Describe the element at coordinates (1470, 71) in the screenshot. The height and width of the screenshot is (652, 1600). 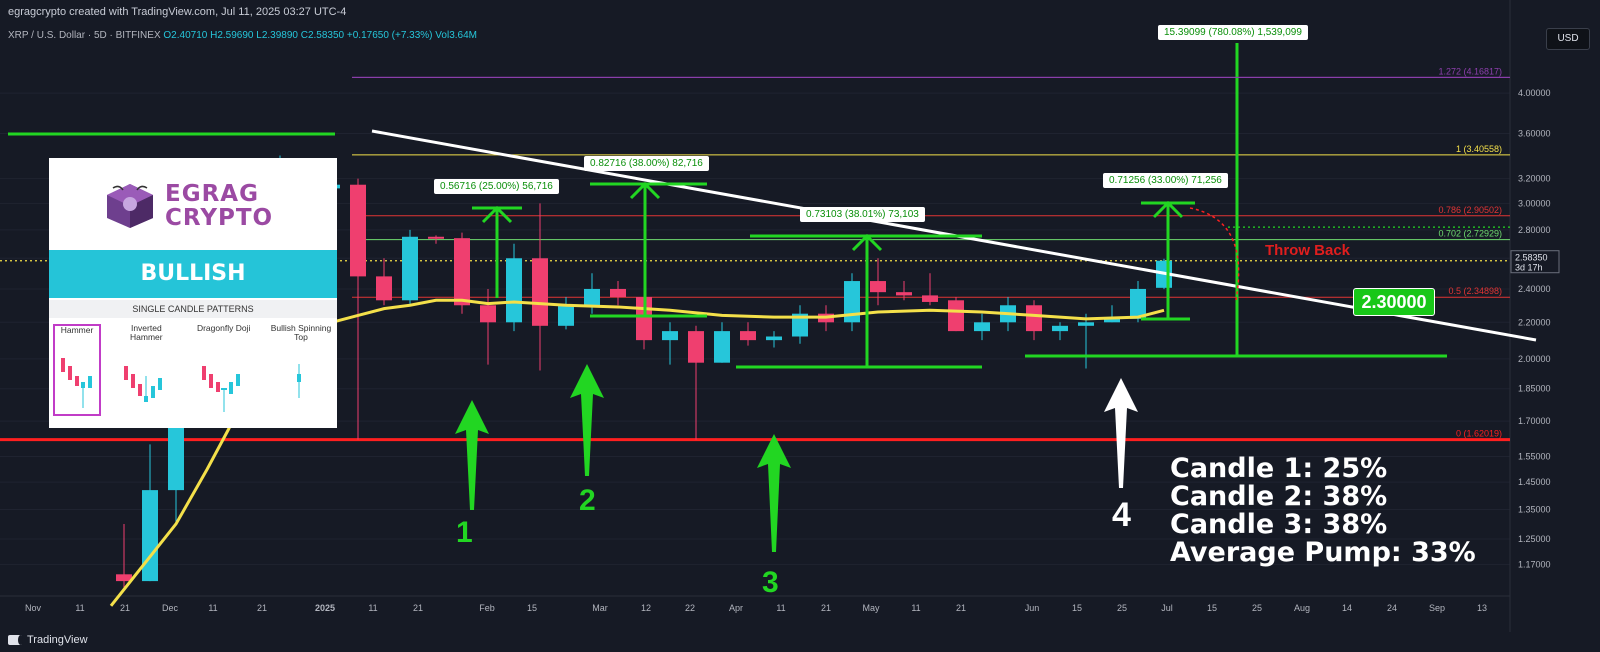
I see `fib-level-label: 1.272 (4.16817)` at that location.